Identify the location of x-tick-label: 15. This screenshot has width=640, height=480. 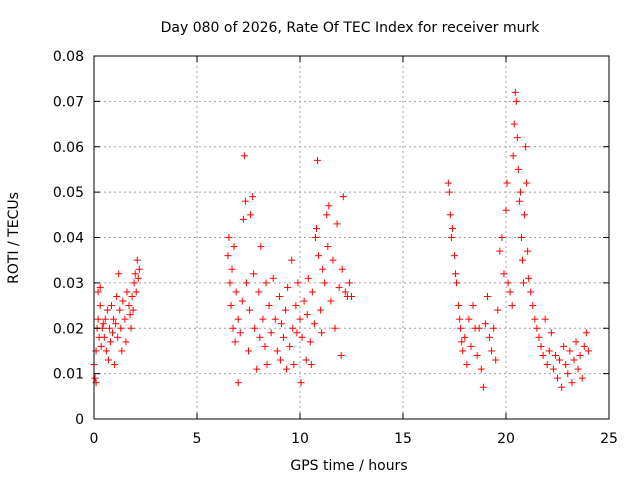
(403, 439).